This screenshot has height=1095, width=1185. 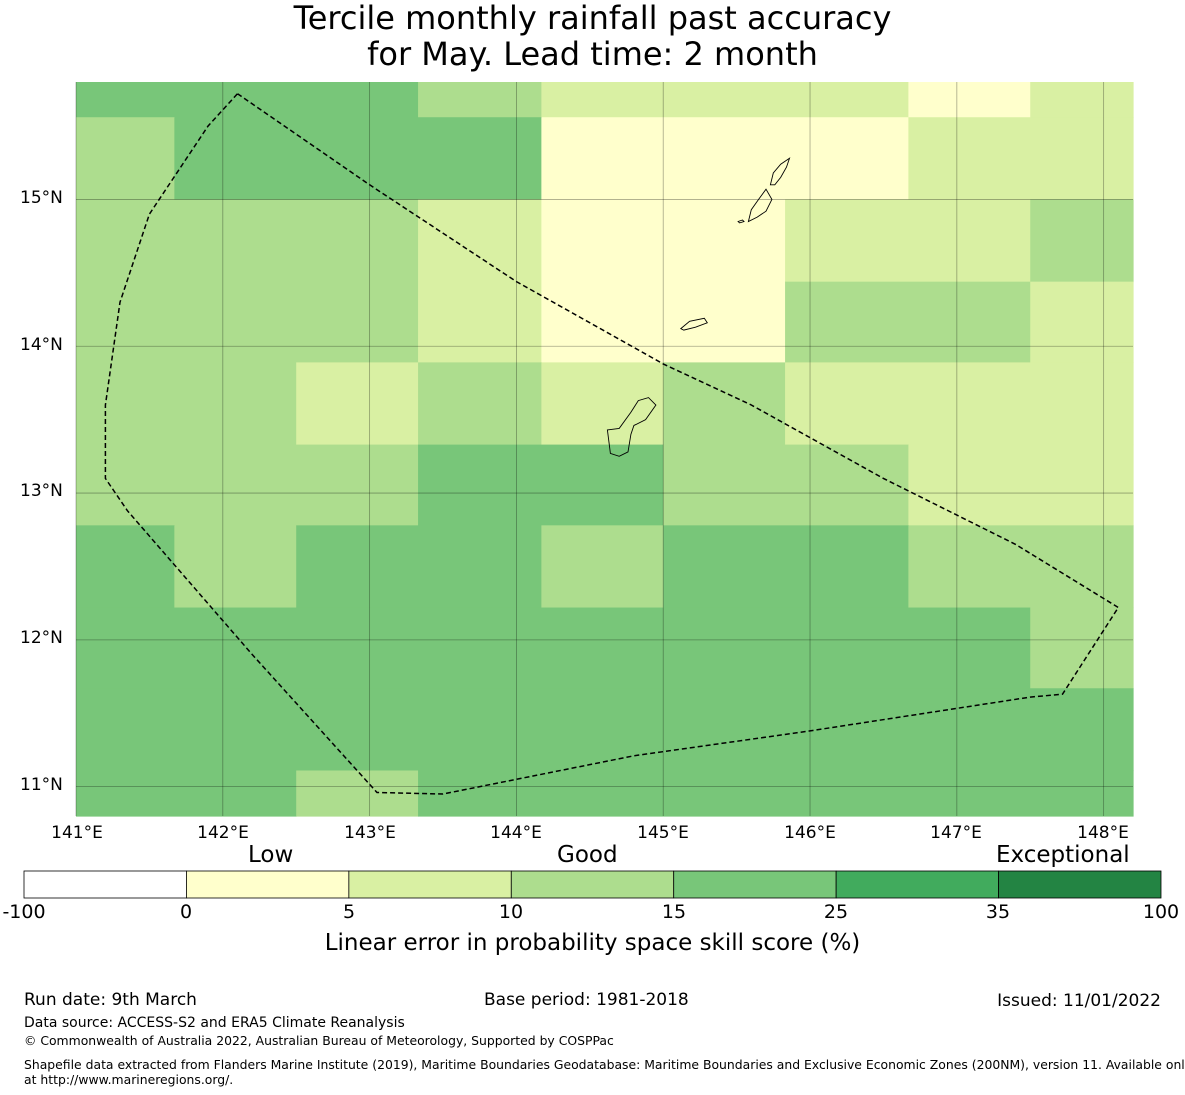 I want to click on category-low: Low, so click(x=271, y=855).